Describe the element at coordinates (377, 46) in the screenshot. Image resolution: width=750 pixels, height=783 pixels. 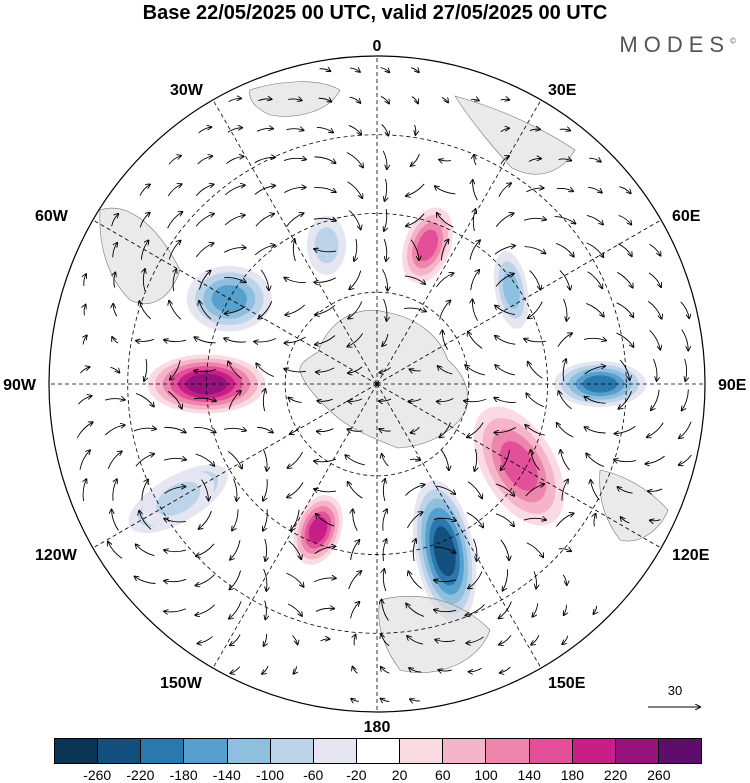
I see `lon-label-0: 0` at that location.